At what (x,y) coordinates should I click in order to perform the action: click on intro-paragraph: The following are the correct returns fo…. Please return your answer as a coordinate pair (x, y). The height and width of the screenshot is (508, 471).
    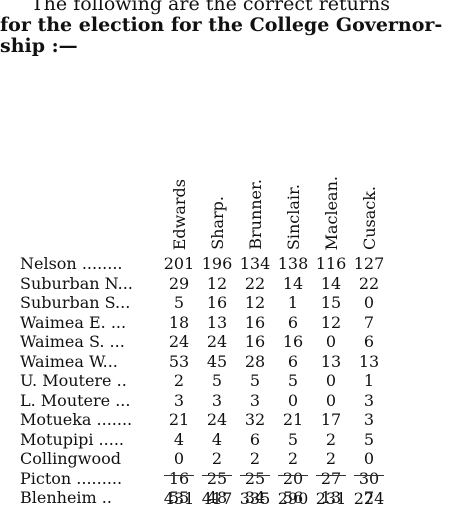
    Looking at the image, I should click on (235, 28).